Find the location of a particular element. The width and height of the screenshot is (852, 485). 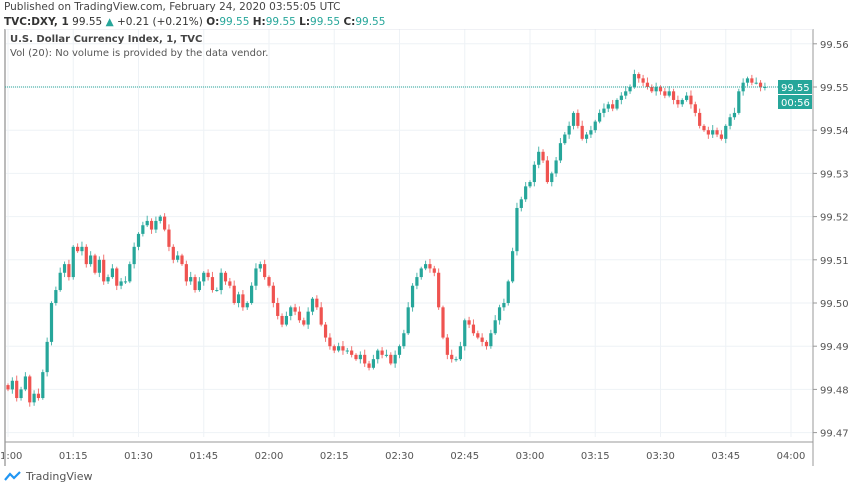

last-price-label: 99.55 is located at coordinates (795, 88).